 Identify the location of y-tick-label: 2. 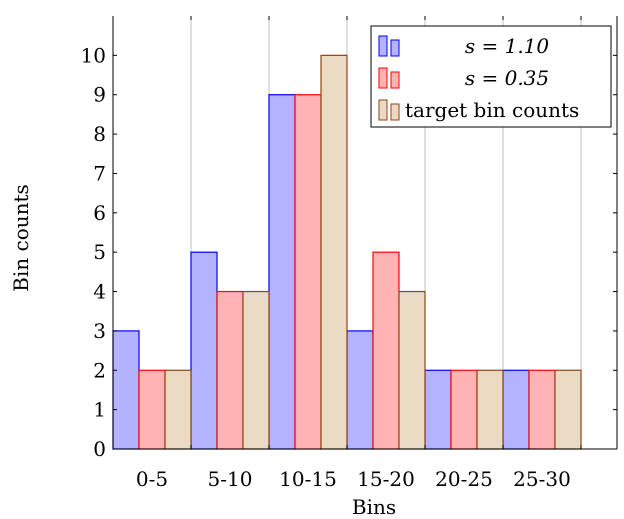
(99, 370).